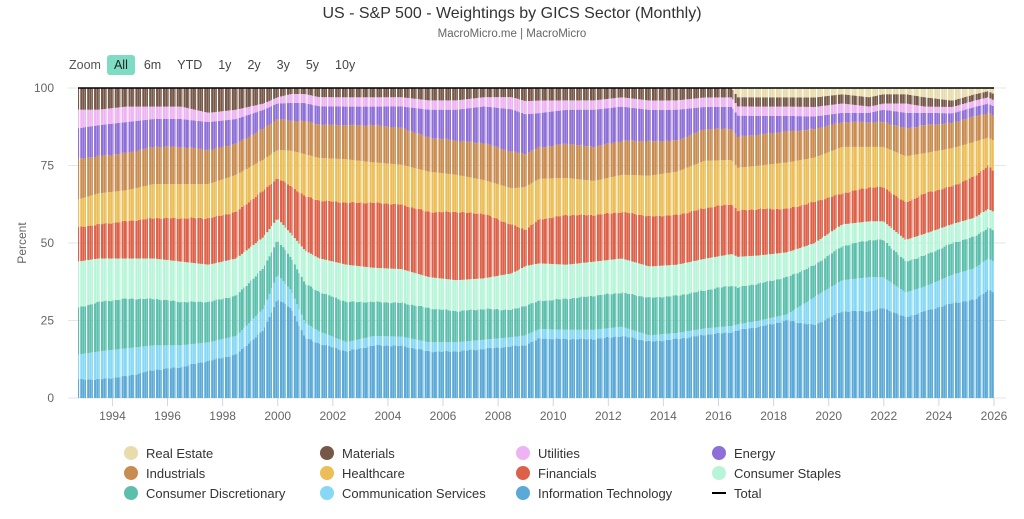 This screenshot has width=1024, height=519. Describe the element at coordinates (357, 453) in the screenshot. I see `legend-item-materials: Materials` at that location.